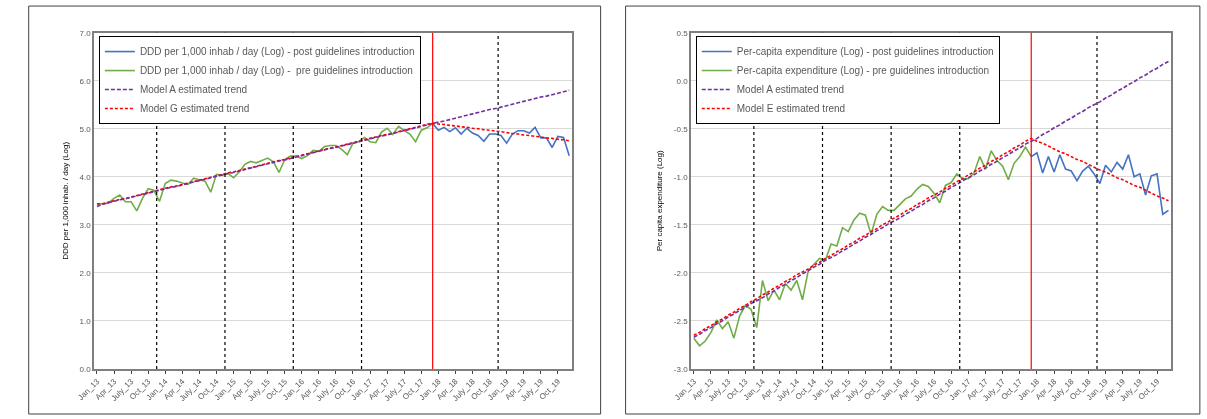 The image size is (1207, 419). I want to click on y-tick-label: -2.5, so click(681, 321).